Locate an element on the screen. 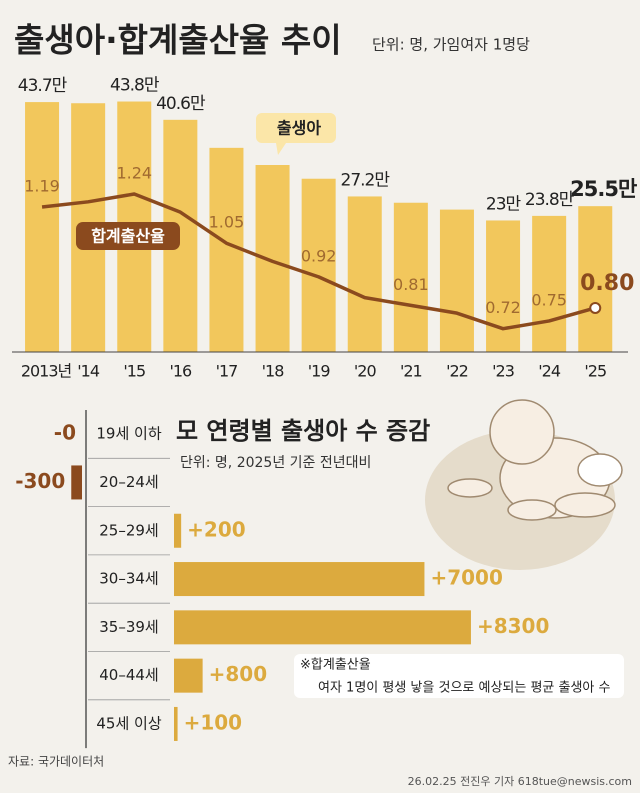  value-label: +8300 is located at coordinates (513, 626).